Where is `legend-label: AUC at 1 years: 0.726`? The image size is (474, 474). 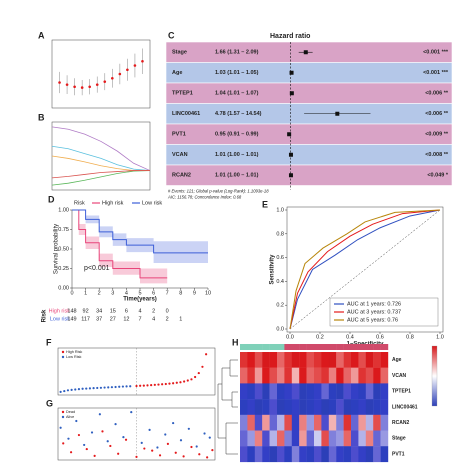
legend-label: AUC at 1 years: 0.726 is located at coordinates (374, 304).